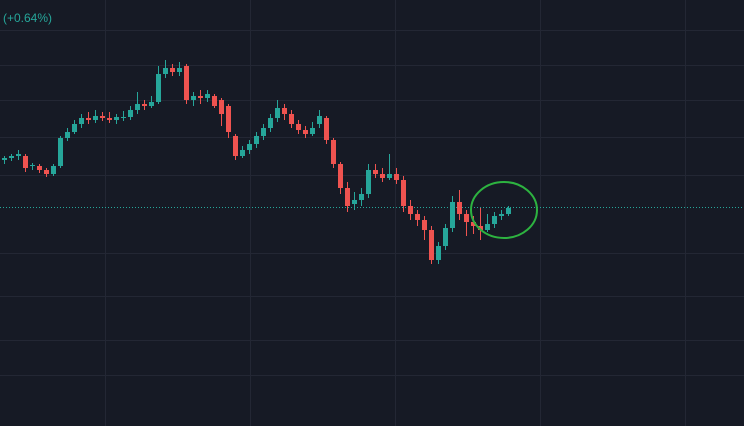 This screenshot has width=744, height=426. What do you see at coordinates (27, 18) in the screenshot?
I see `change-label: (+0.64%)` at bounding box center [27, 18].